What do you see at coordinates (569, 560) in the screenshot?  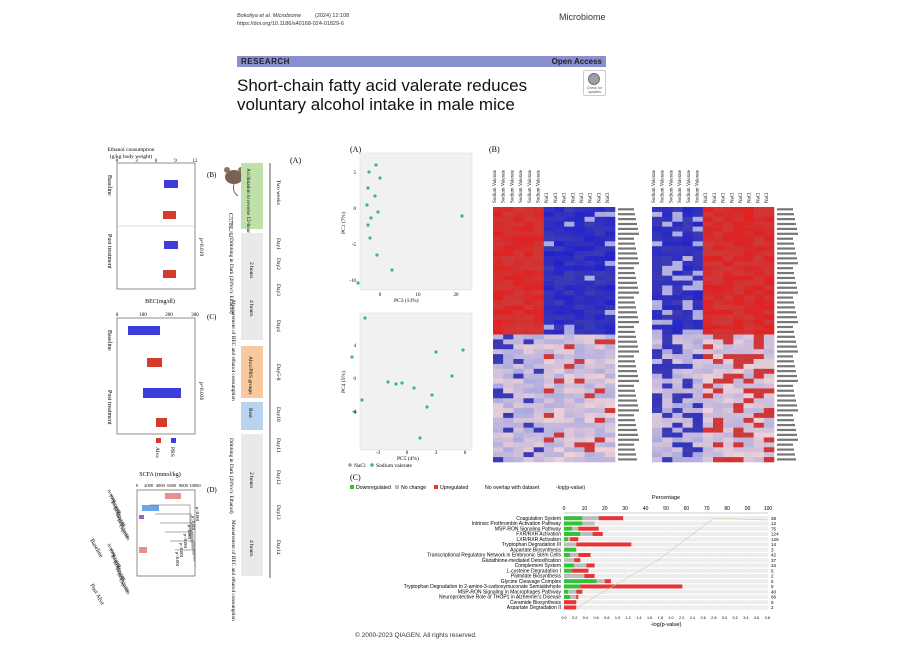 I see `bar-nochange` at bounding box center [569, 560].